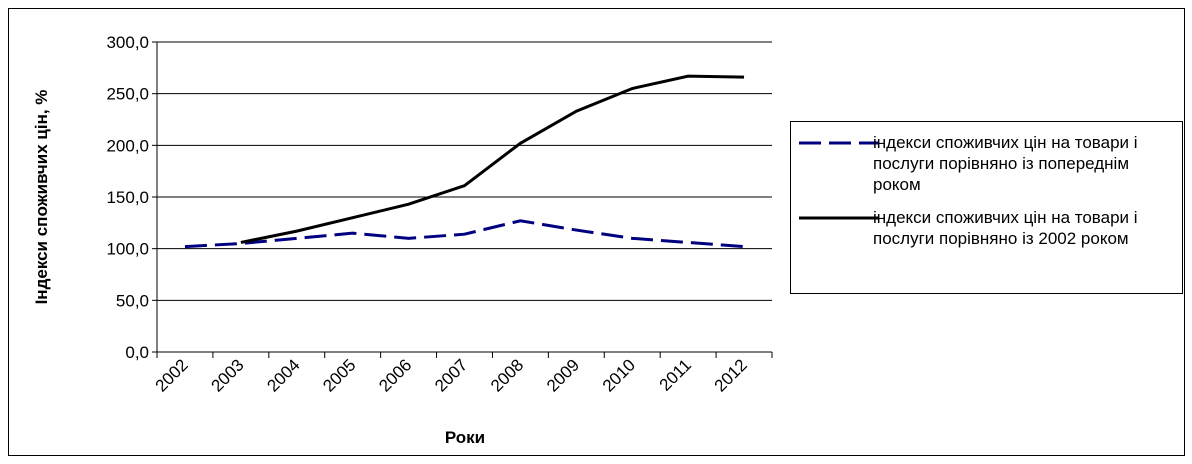 The width and height of the screenshot is (1192, 464). What do you see at coordinates (464, 234) in the screenshot?
I see `series-line` at bounding box center [464, 234].